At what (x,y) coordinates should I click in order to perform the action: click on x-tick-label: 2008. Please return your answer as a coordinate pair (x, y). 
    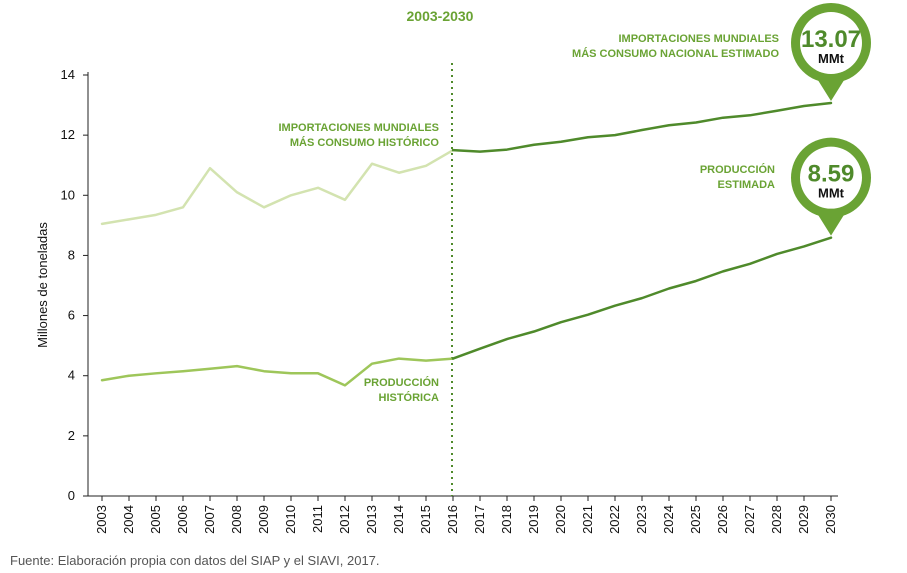
    Looking at the image, I should click on (236, 519).